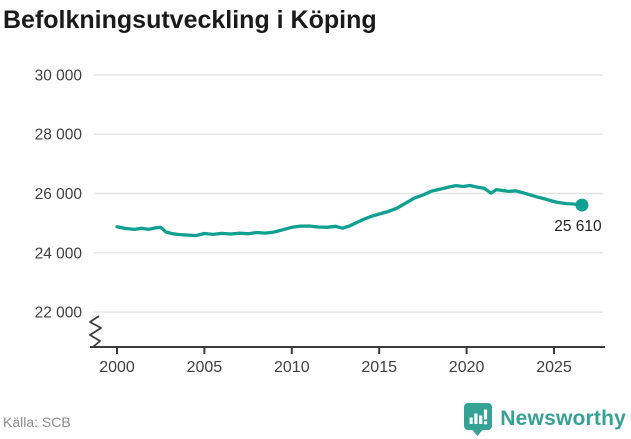  I want to click on newsworthy-logo-icon, so click(478, 419).